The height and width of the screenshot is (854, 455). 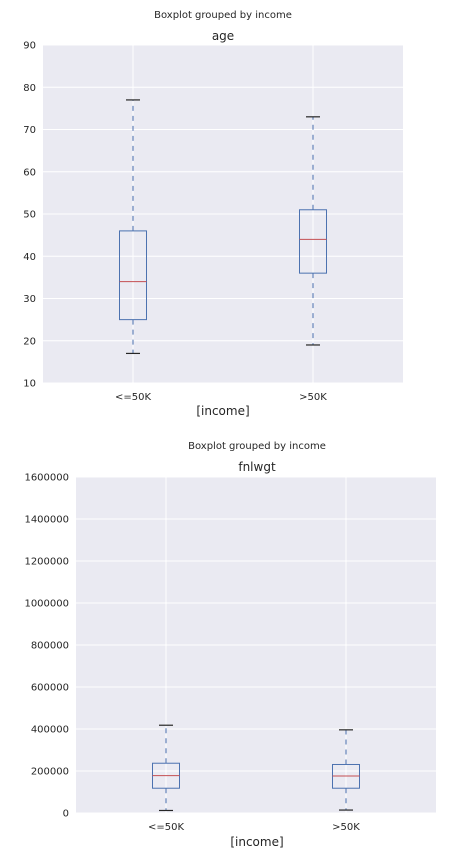 I want to click on y-tick-label: 600000, so click(x=50, y=688).